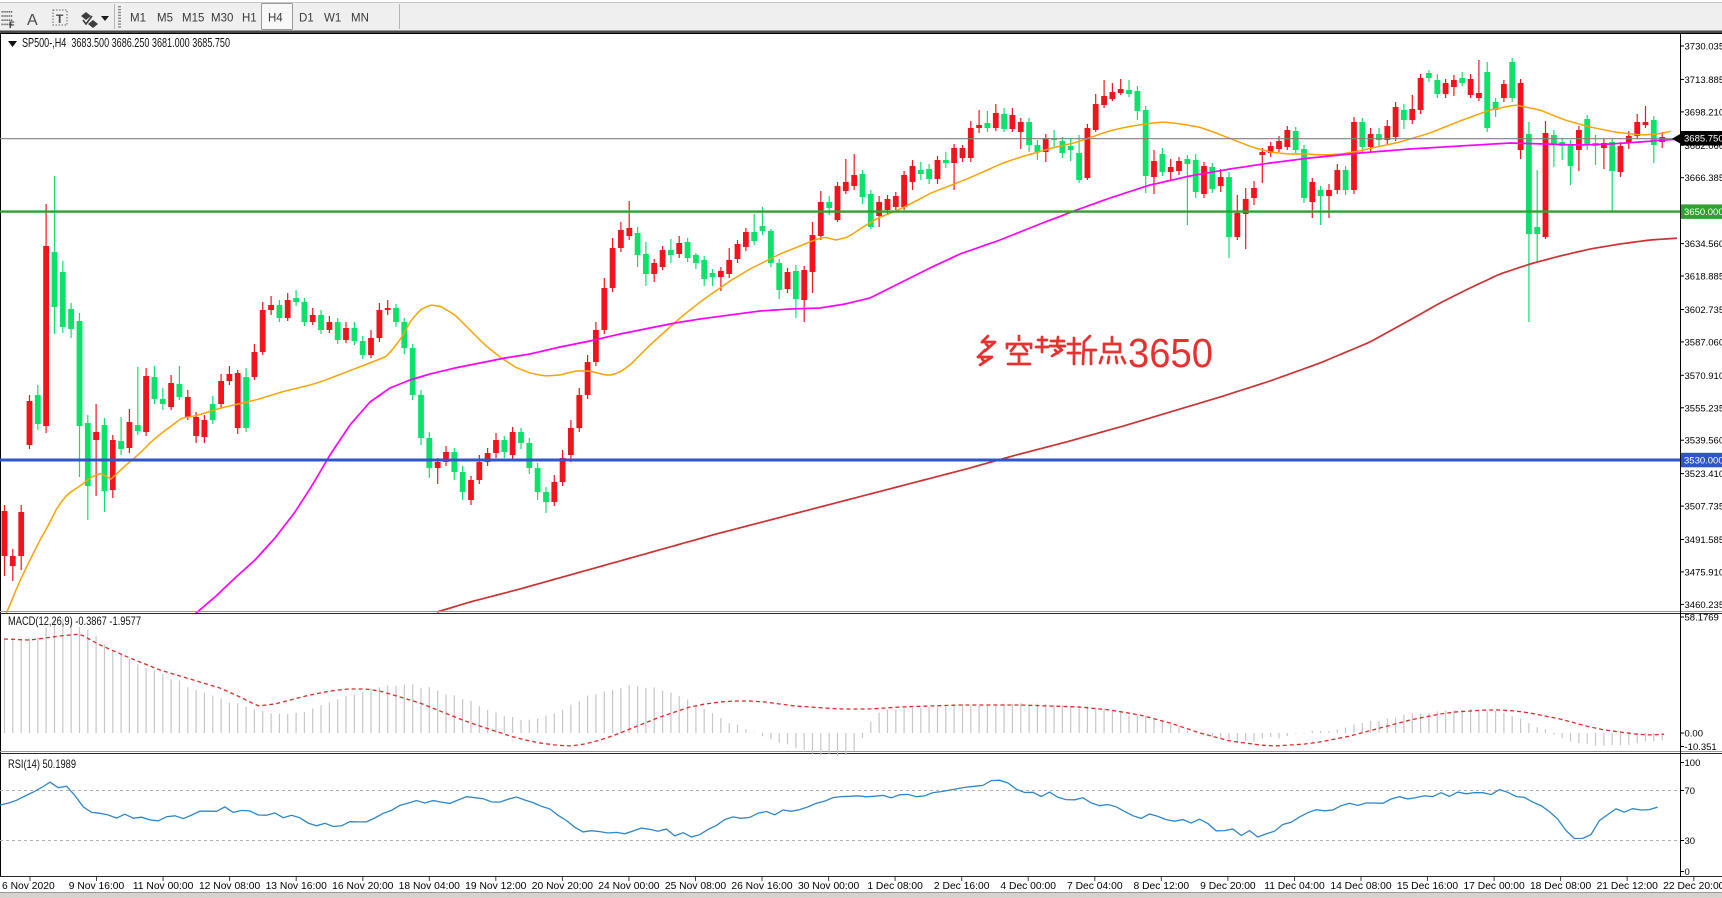  I want to click on svg-text: T, so click(60, 19).